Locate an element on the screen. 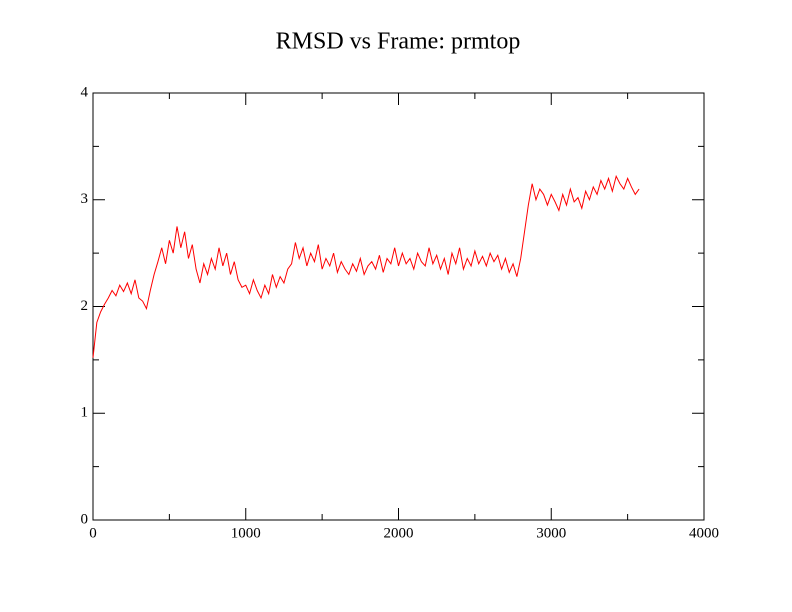  x-tick-label: 4000 is located at coordinates (704, 533).